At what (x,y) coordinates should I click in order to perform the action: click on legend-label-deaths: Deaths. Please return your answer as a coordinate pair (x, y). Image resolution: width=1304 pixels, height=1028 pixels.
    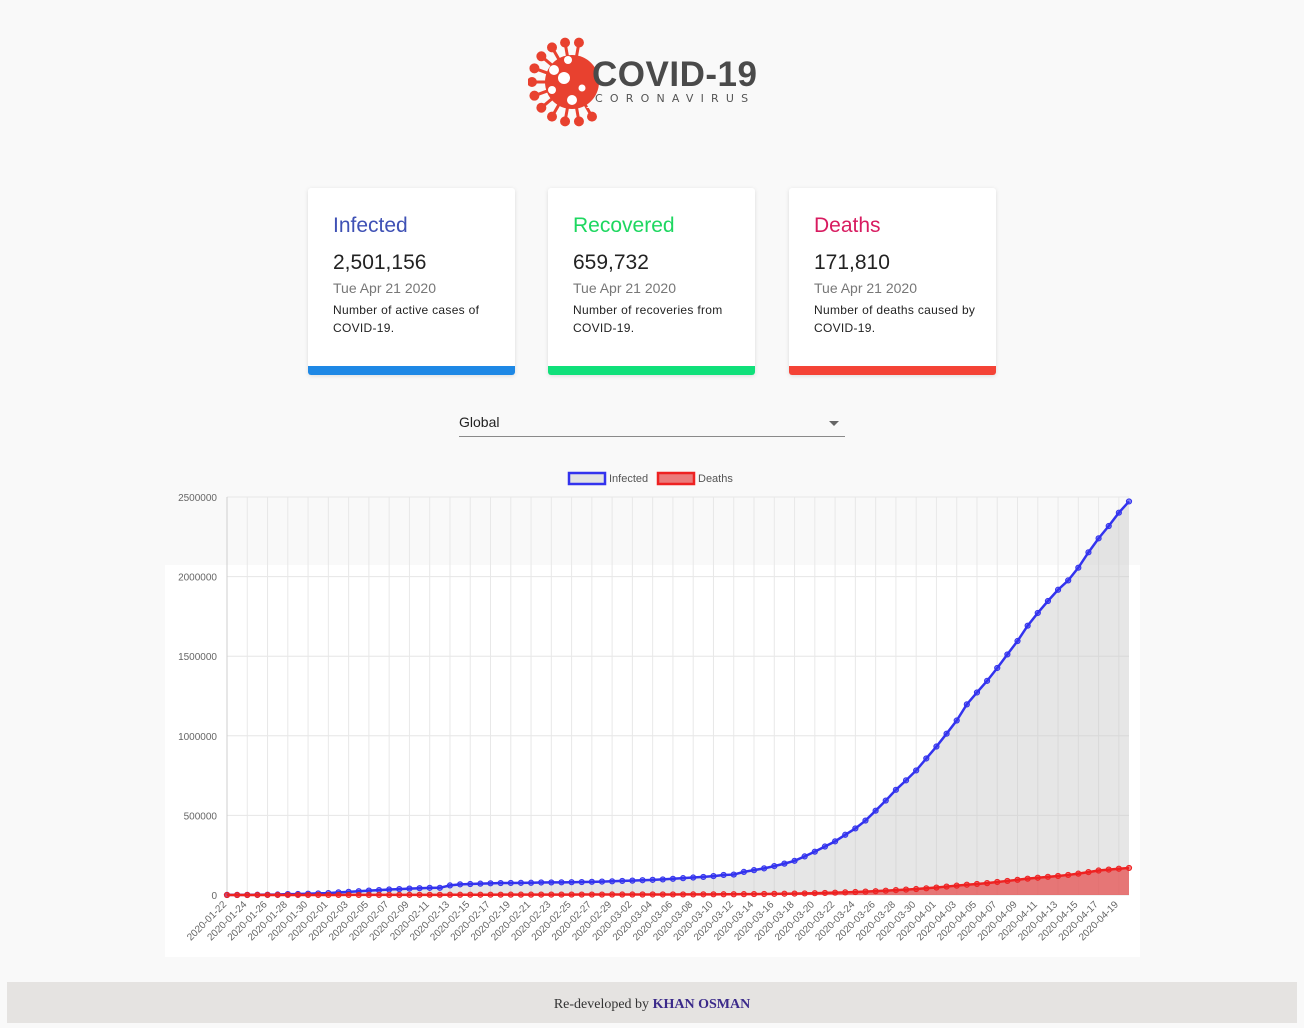
    Looking at the image, I should click on (715, 479).